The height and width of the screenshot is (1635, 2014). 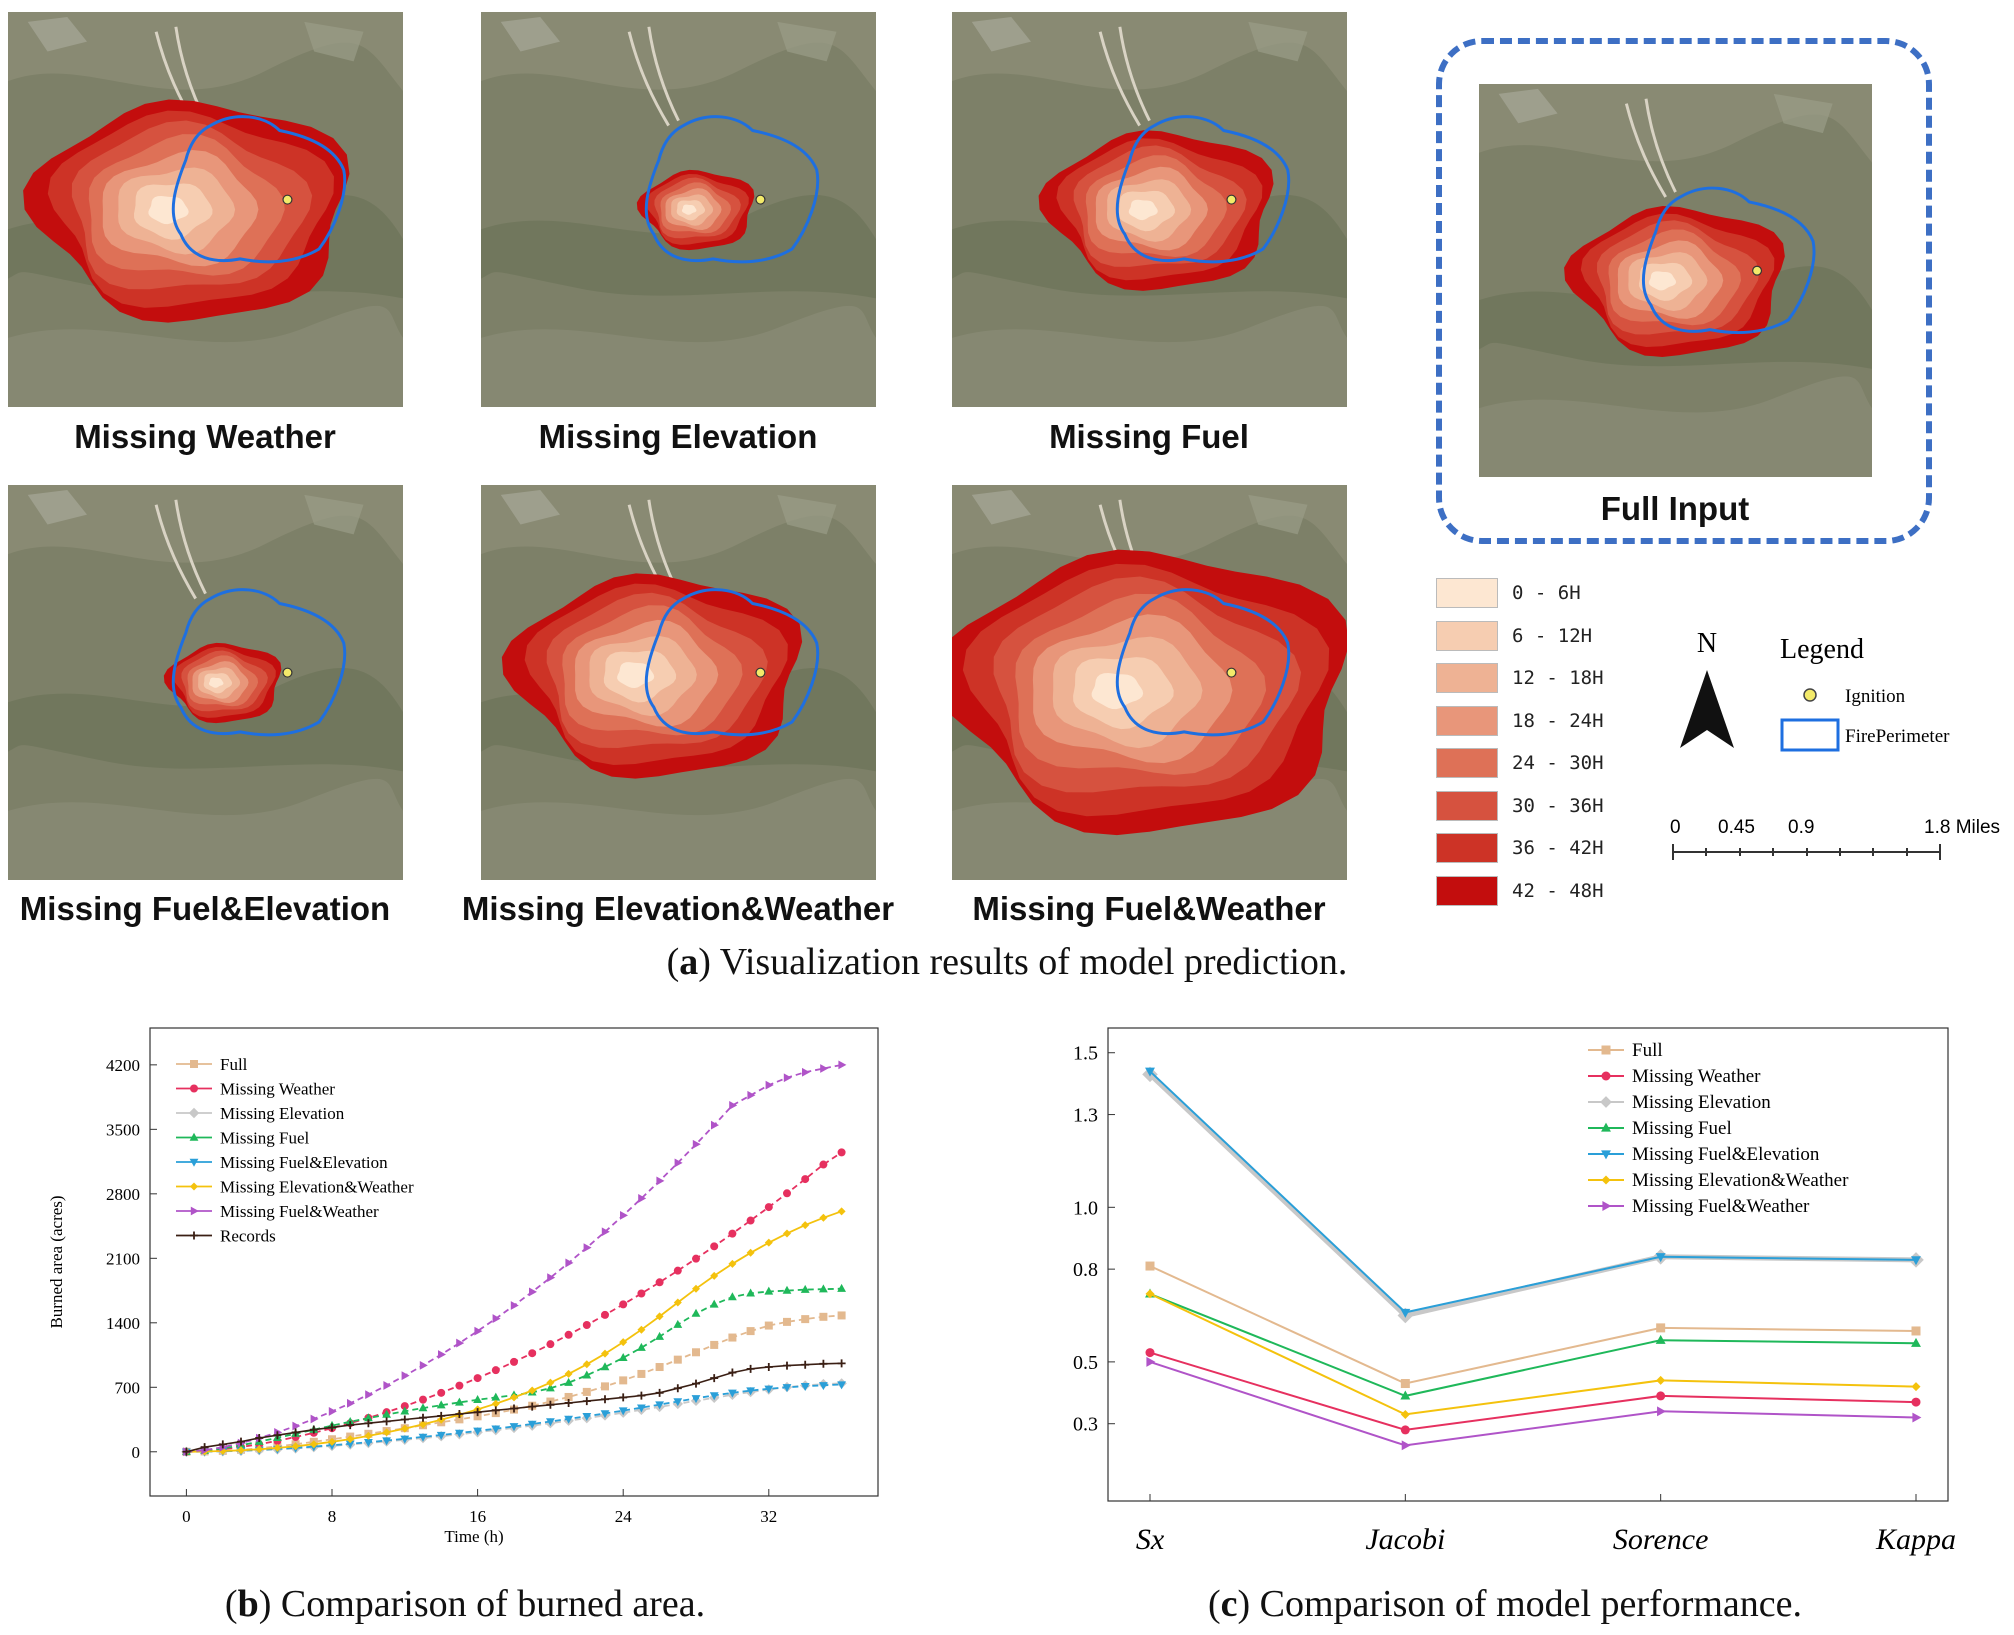 What do you see at coordinates (1822, 649) in the screenshot?
I see `legend-title: Legend` at bounding box center [1822, 649].